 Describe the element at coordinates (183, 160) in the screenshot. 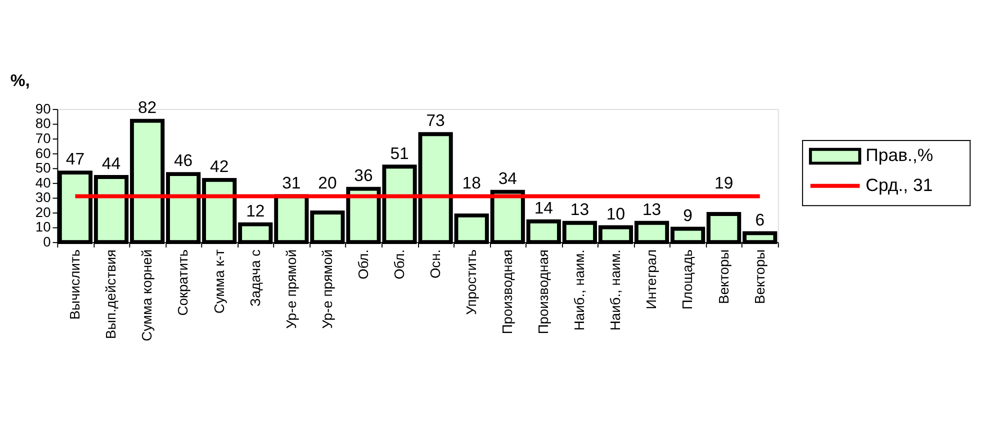

I see `data-label: 46` at that location.